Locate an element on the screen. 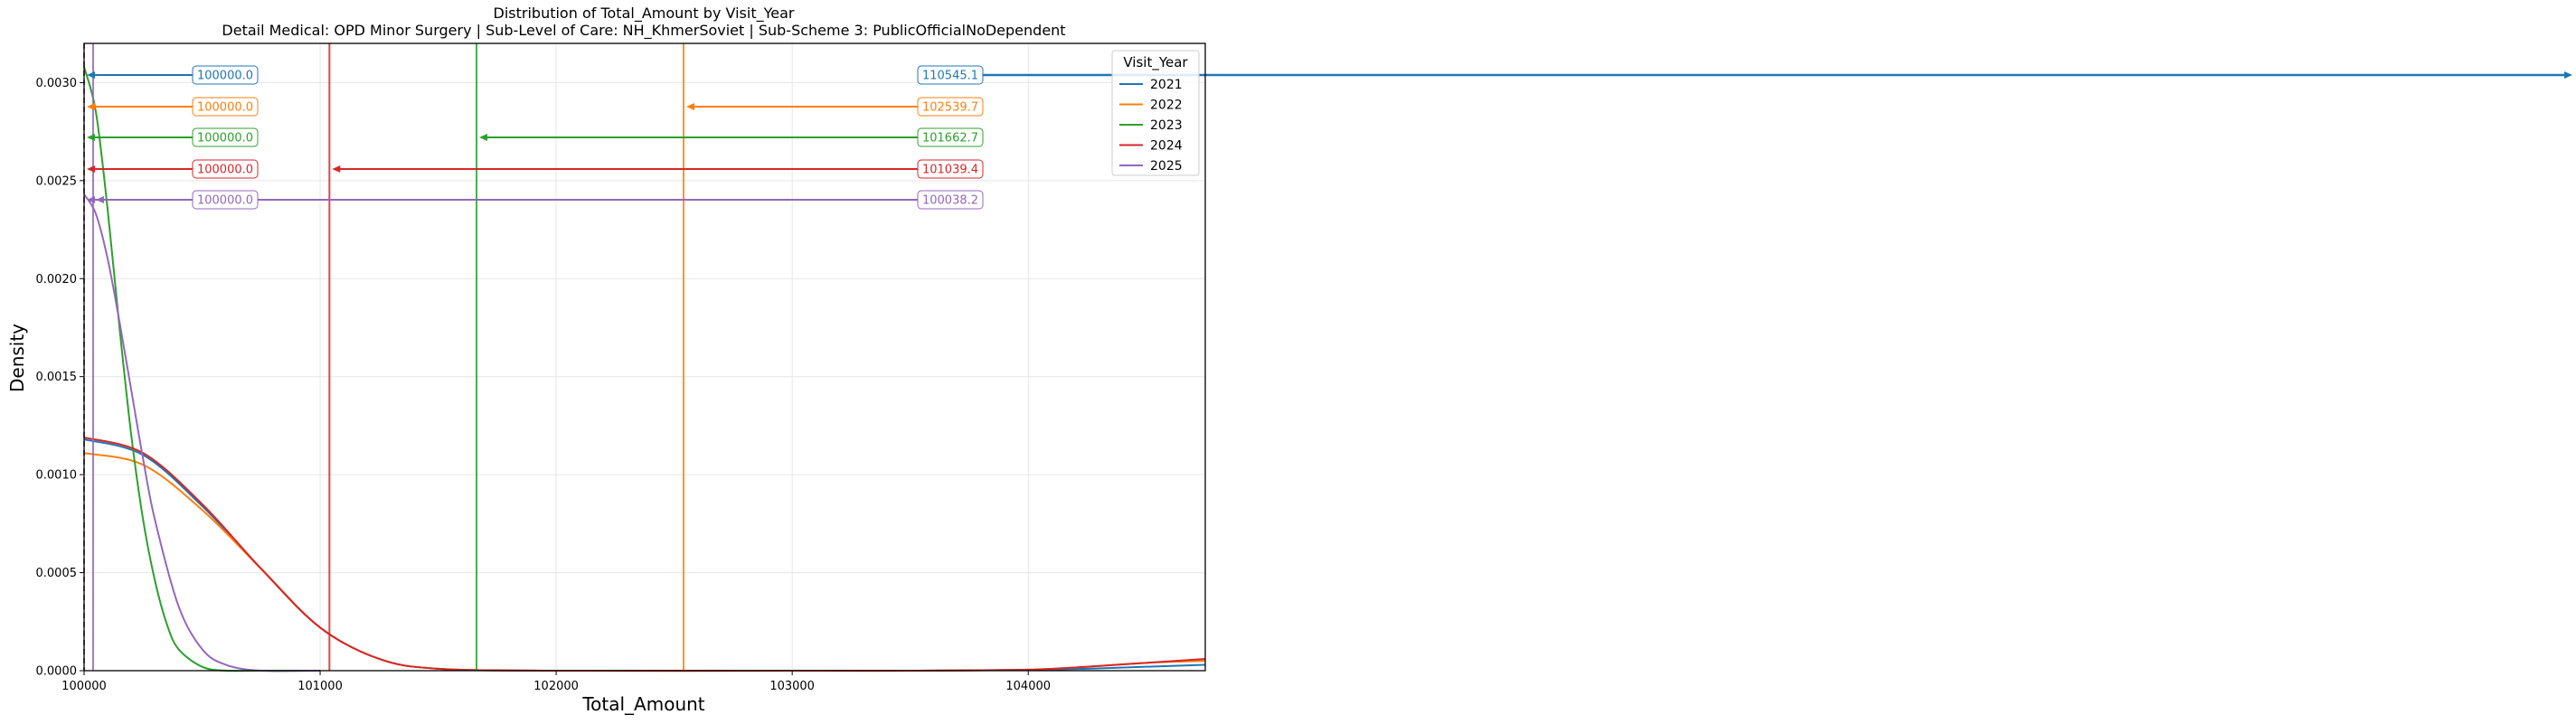 This screenshot has height=724, width=2576. median-label-box-2022 is located at coordinates (225, 107).